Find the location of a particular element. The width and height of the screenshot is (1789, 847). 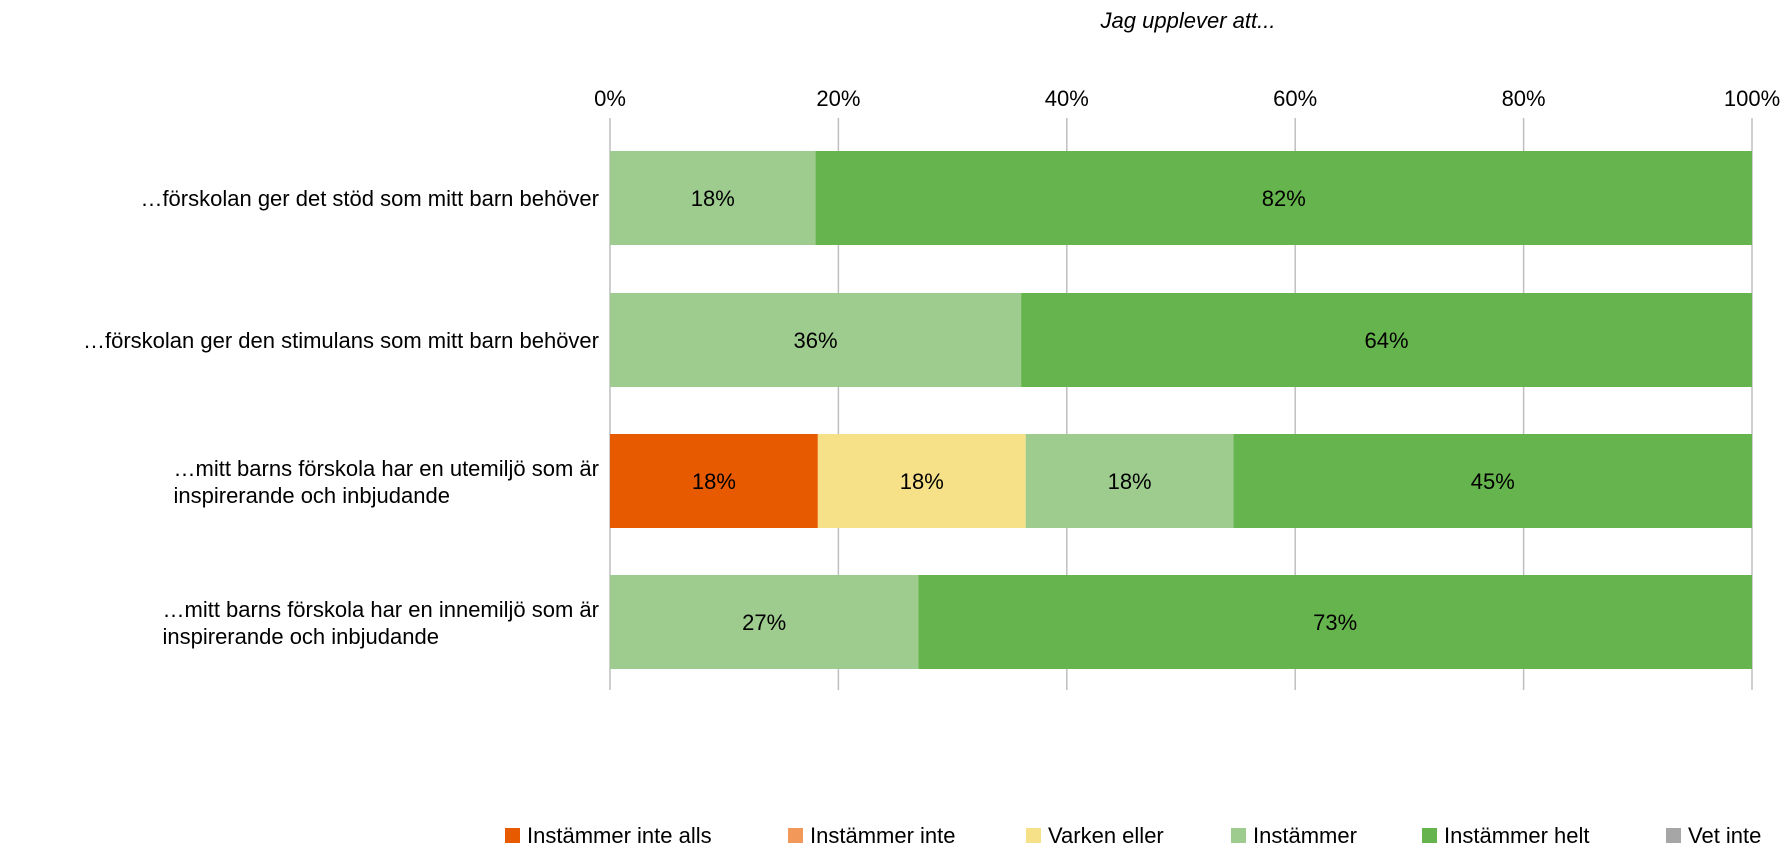

data-label: 45% is located at coordinates (1493, 481).